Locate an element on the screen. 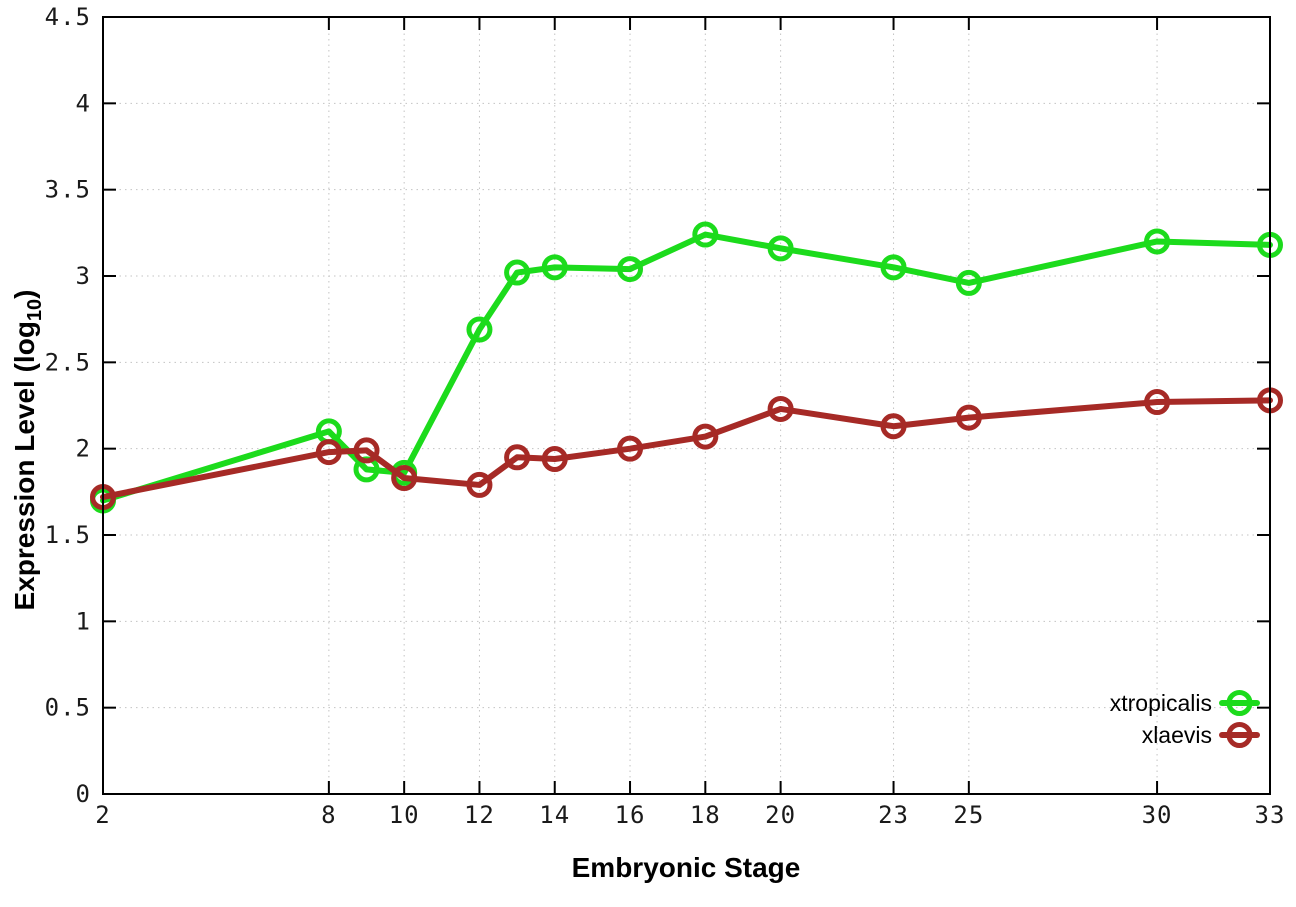  x-axis-title: Embryonic Stage is located at coordinates (686, 867).